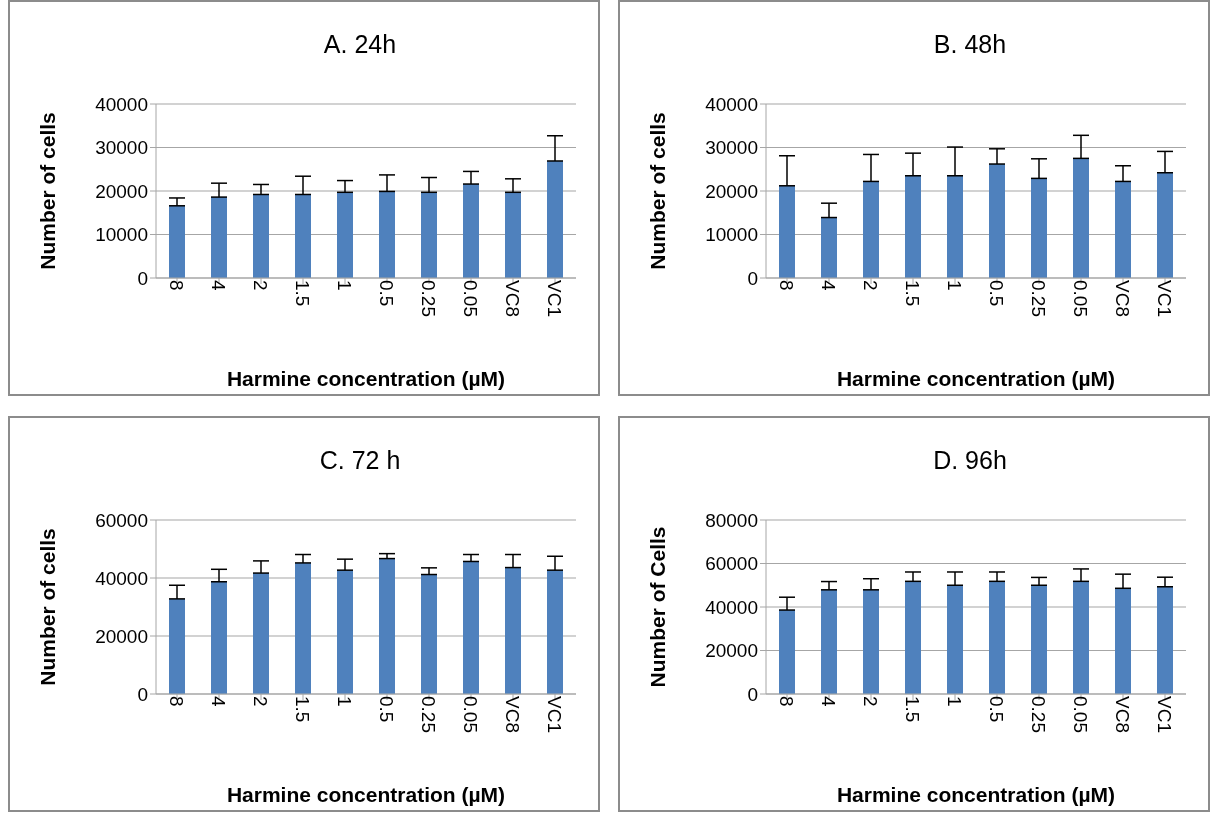 The height and width of the screenshot is (814, 1210). Describe the element at coordinates (731, 520) in the screenshot. I see `y-tick-label: 80000` at that location.